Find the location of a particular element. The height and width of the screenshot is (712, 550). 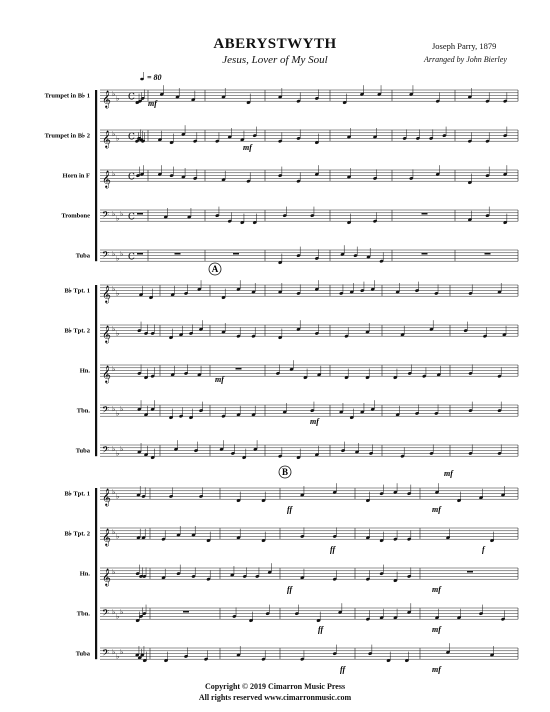

instrument-label: Trombone is located at coordinates (75, 216).